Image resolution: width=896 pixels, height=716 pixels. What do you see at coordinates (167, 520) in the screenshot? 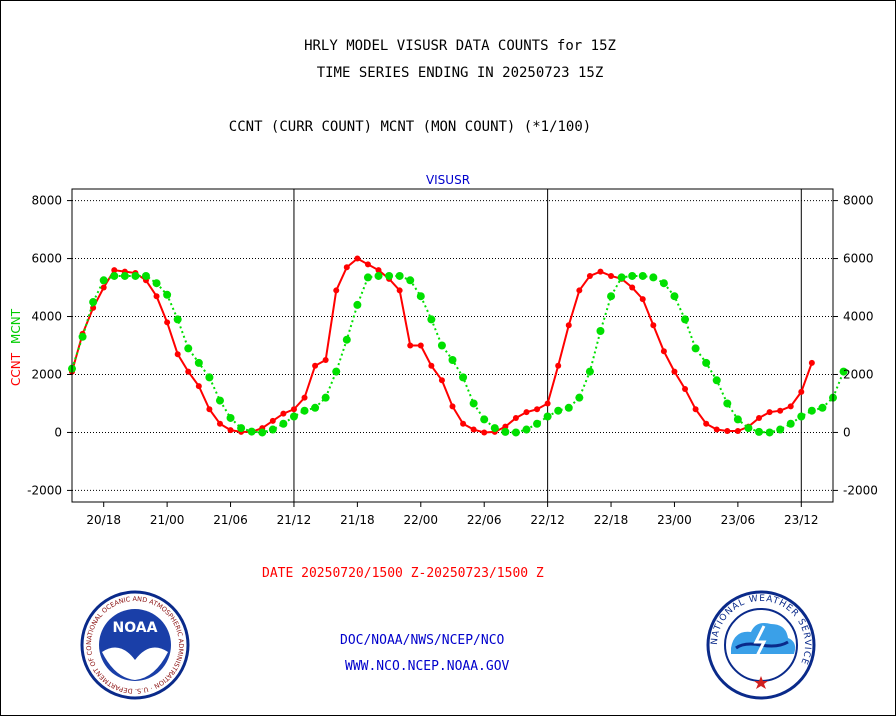
I see `x-tick-label: 21/00` at bounding box center [167, 520].